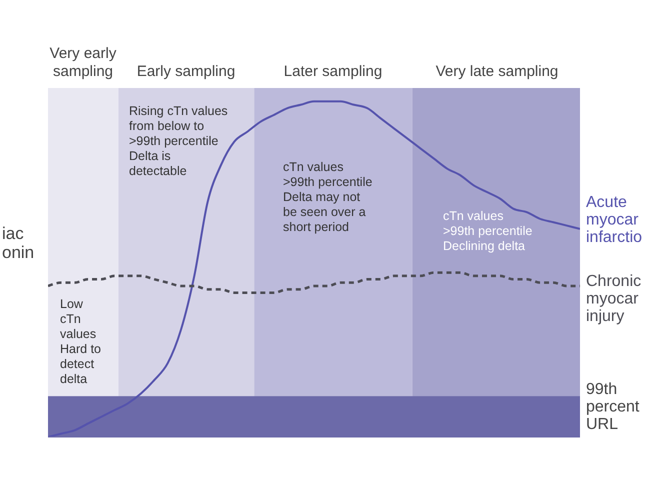  Describe the element at coordinates (614, 298) in the screenshot. I see `series-label: Chronic myocar injury` at that location.